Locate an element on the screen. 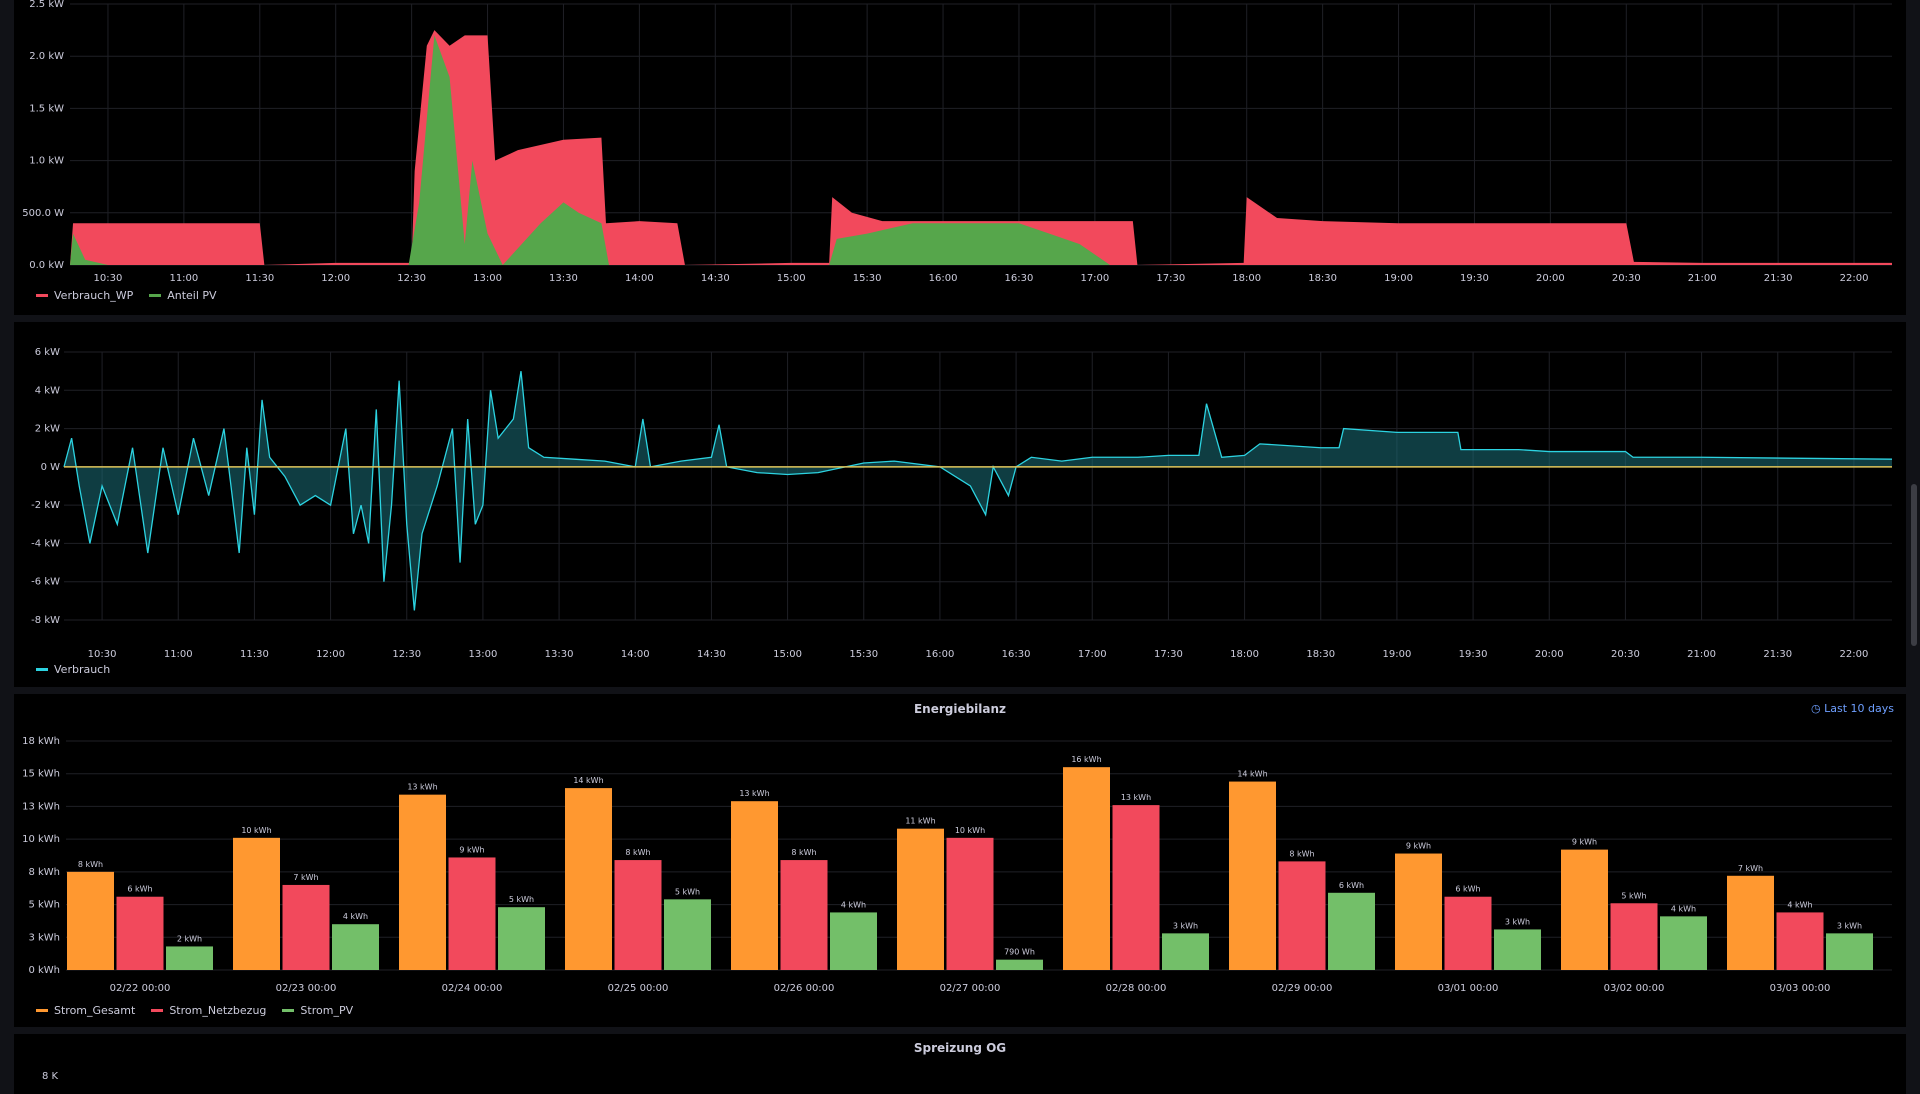  x-tick-label: 11:00 is located at coordinates (183, 278).